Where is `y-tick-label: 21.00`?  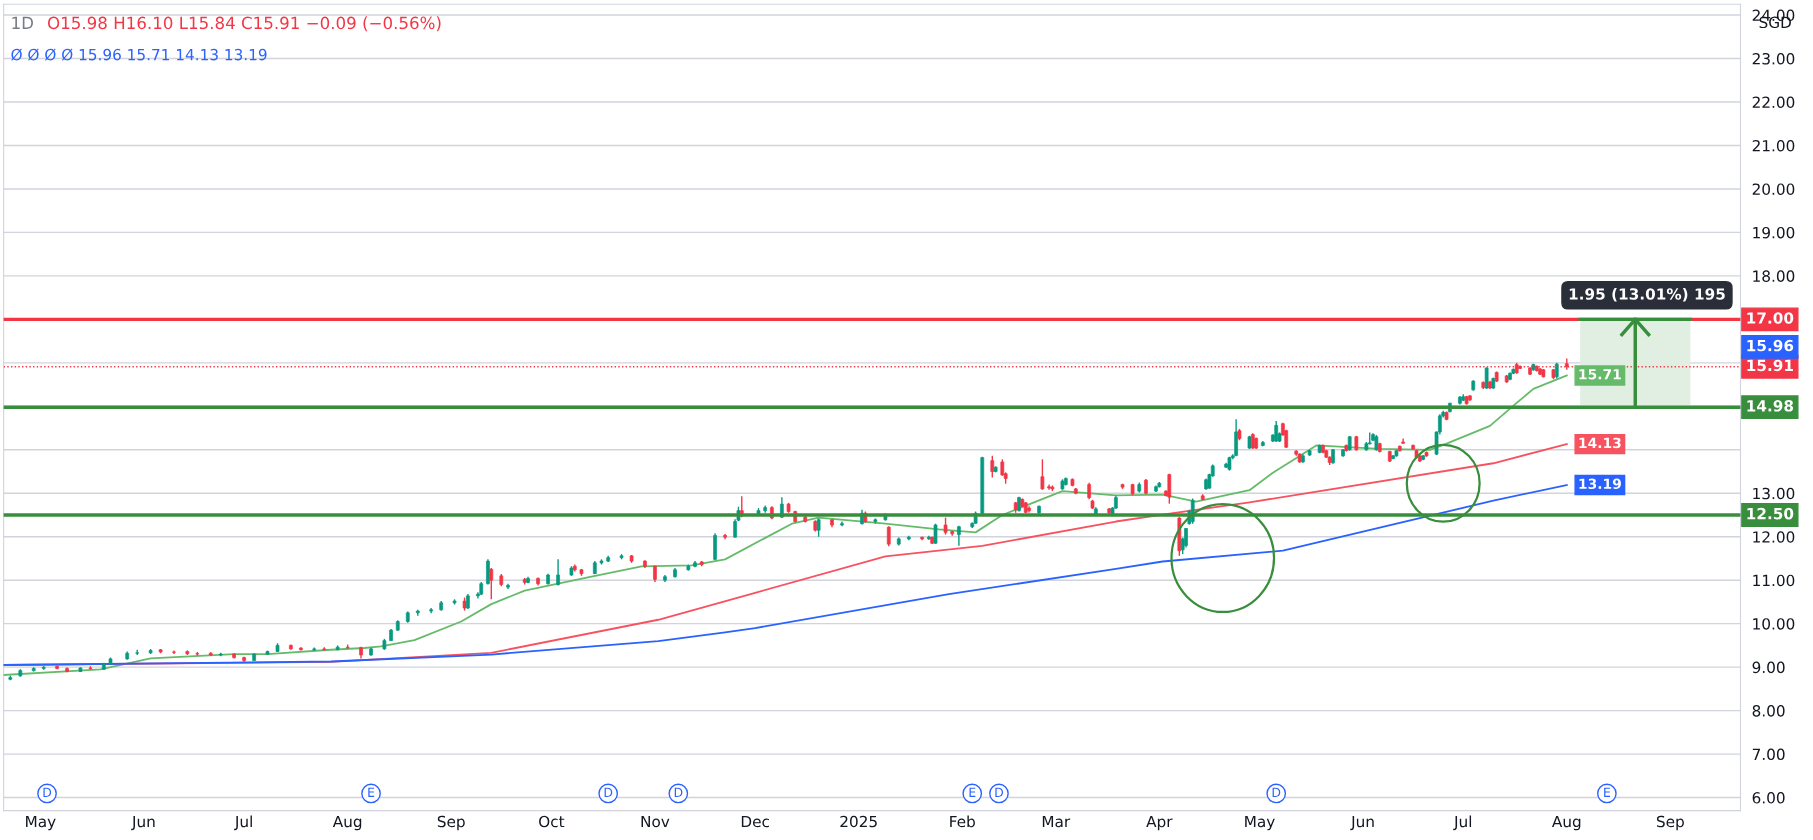 y-tick-label: 21.00 is located at coordinates (1773, 145).